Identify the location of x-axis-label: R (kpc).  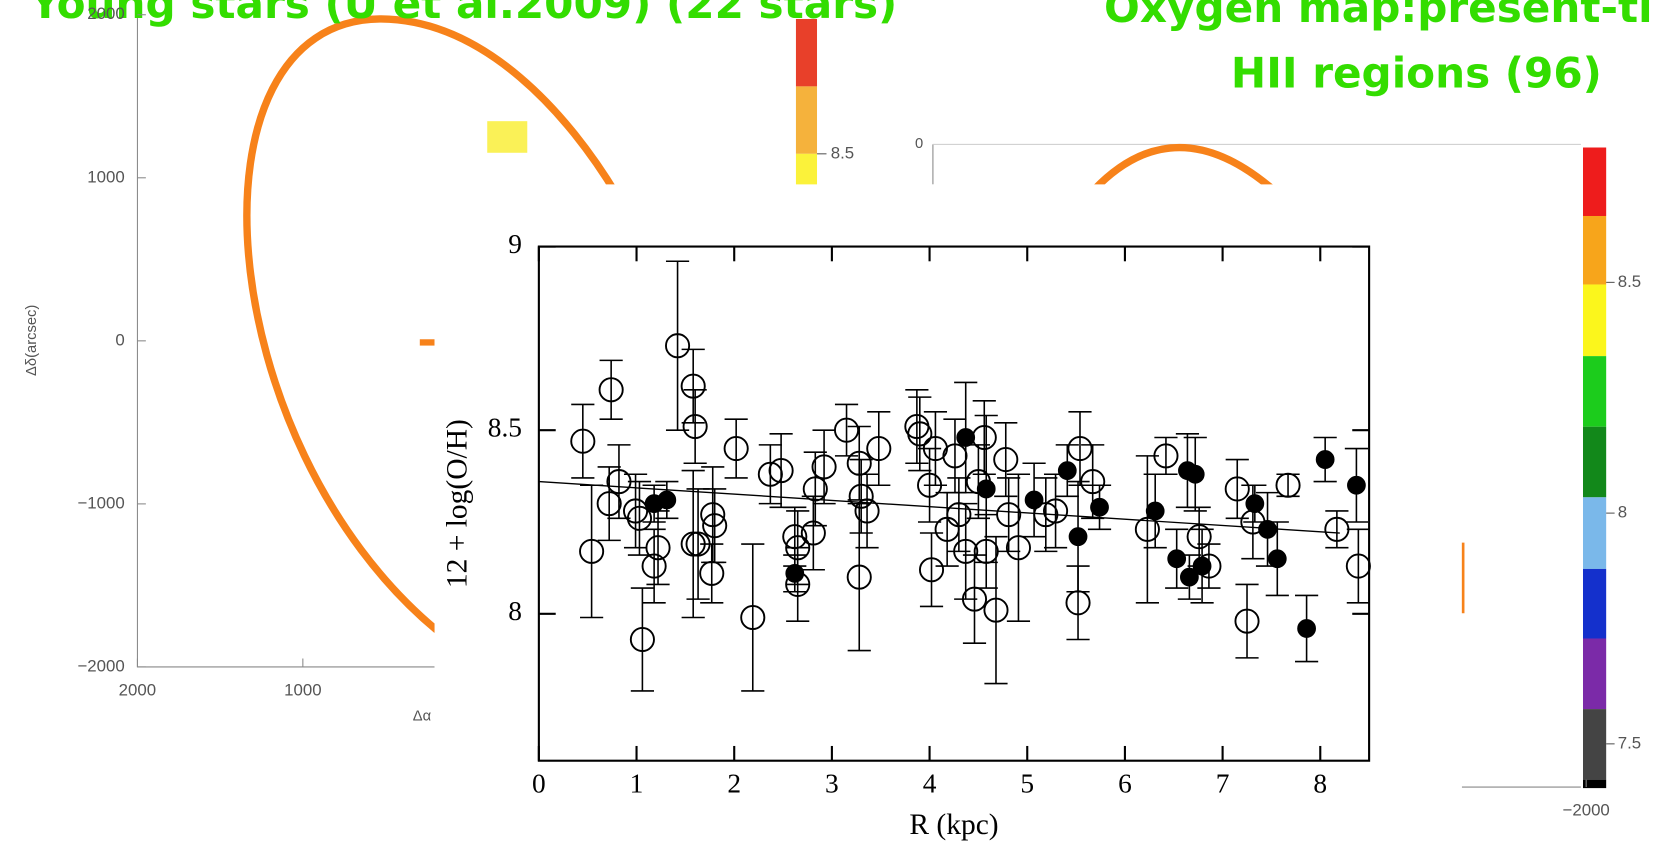
(953, 825).